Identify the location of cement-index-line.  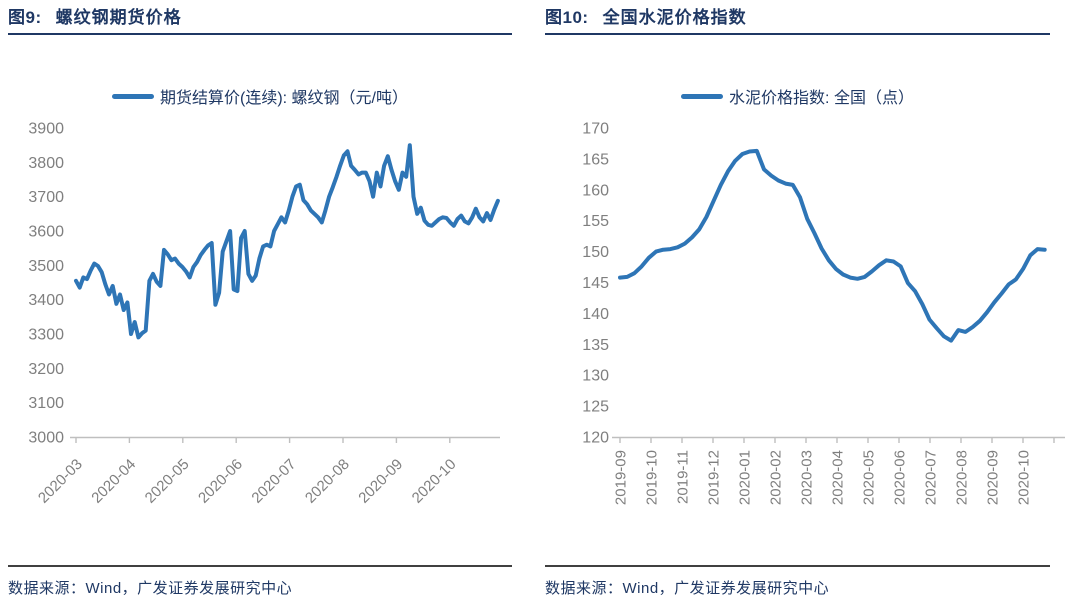
(832, 245).